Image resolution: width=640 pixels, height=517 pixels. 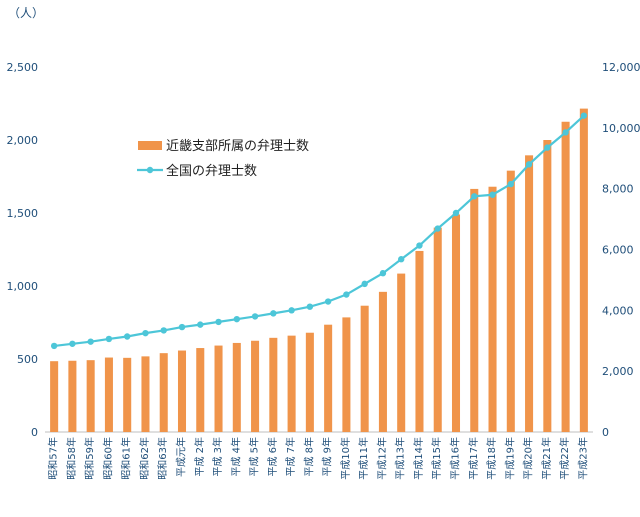 I want to click on x-tick-label: 平成 2年, so click(x=199, y=457).